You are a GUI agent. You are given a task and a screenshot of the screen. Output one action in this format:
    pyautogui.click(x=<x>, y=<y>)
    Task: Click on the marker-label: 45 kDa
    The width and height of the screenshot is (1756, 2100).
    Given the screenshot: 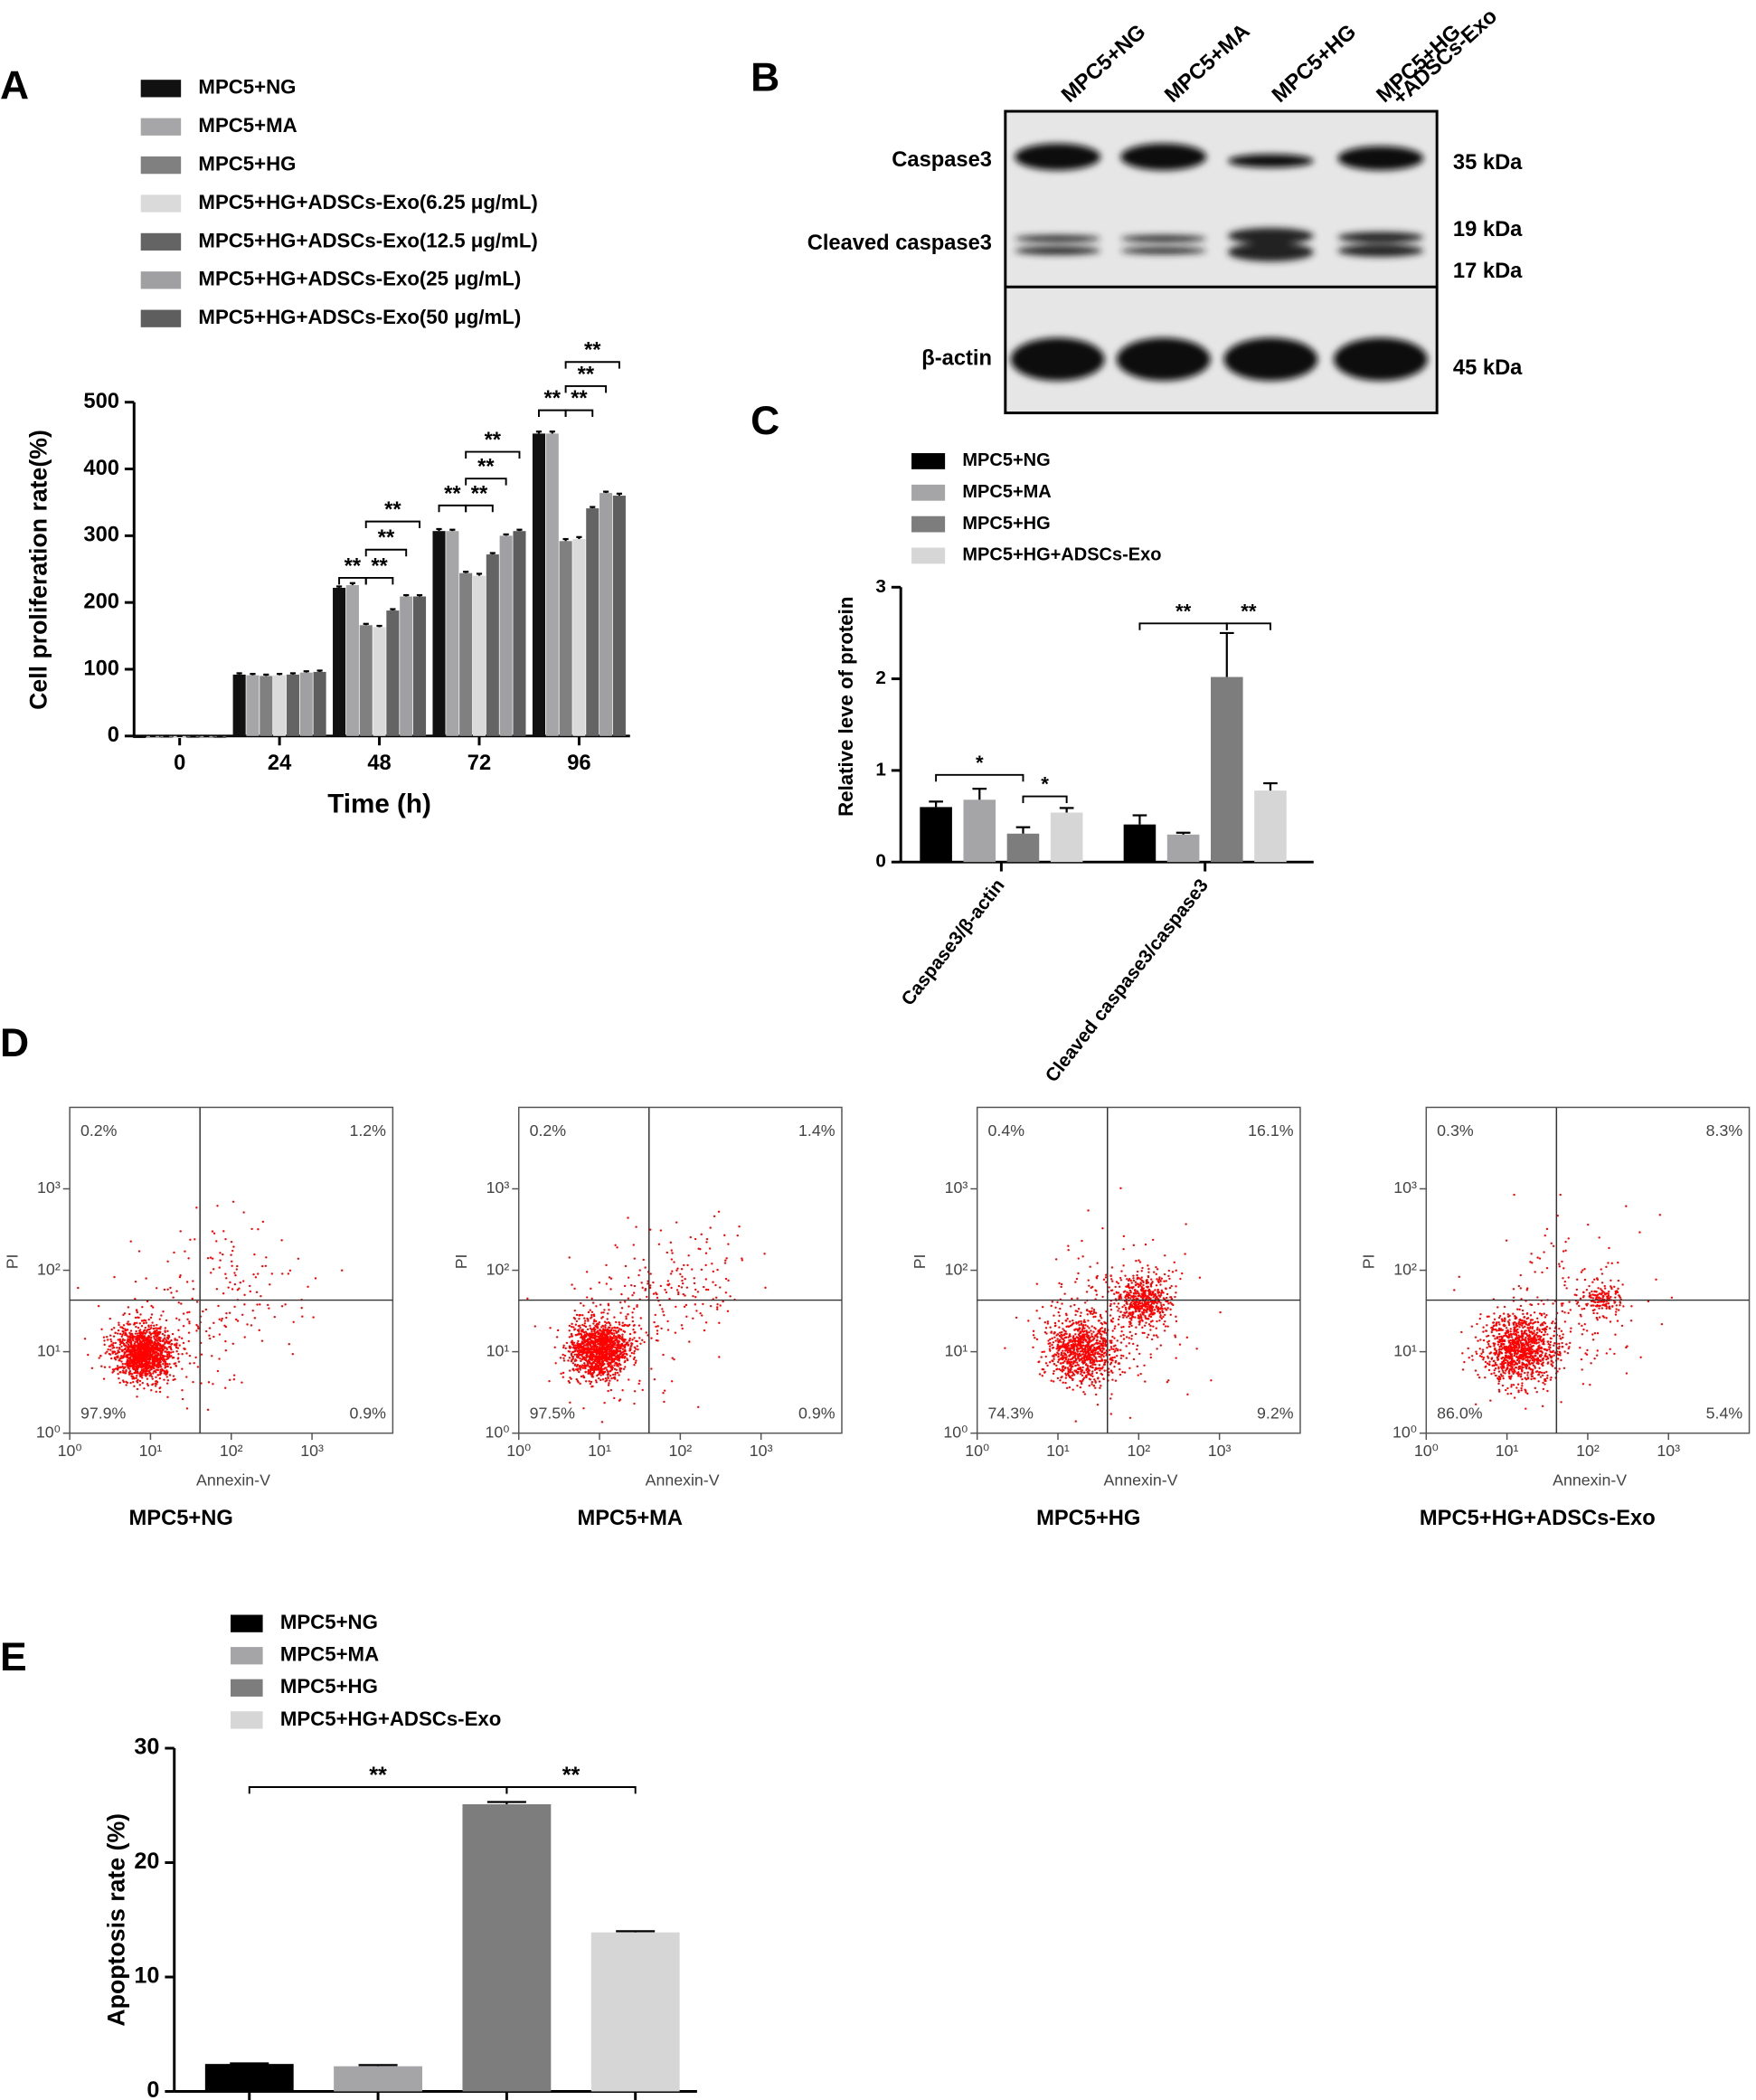 What is the action you would take?
    pyautogui.click(x=1488, y=368)
    